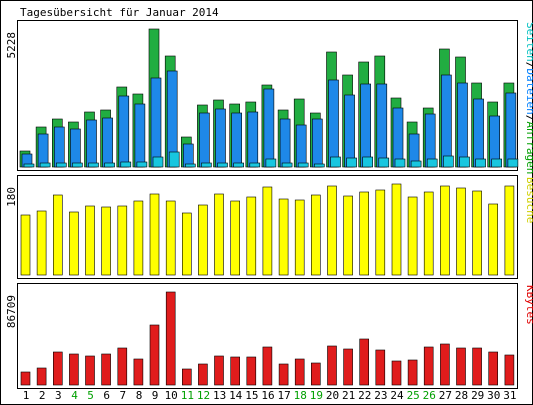 The width and height of the screenshot is (533, 405). Describe the element at coordinates (493, 395) in the screenshot. I see `x-tick-label: 30` at that location.